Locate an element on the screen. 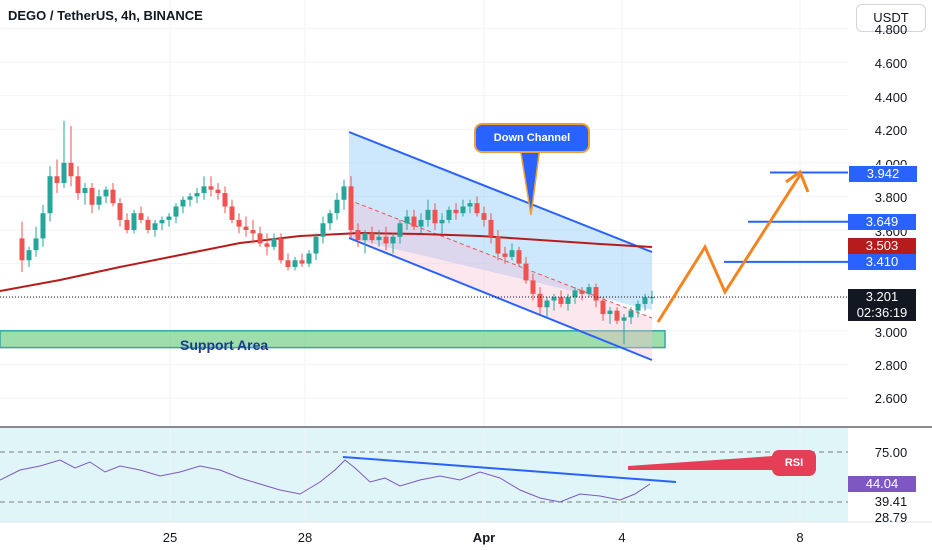 This screenshot has height=550, width=932. price-tick: 4.800 is located at coordinates (891, 29).